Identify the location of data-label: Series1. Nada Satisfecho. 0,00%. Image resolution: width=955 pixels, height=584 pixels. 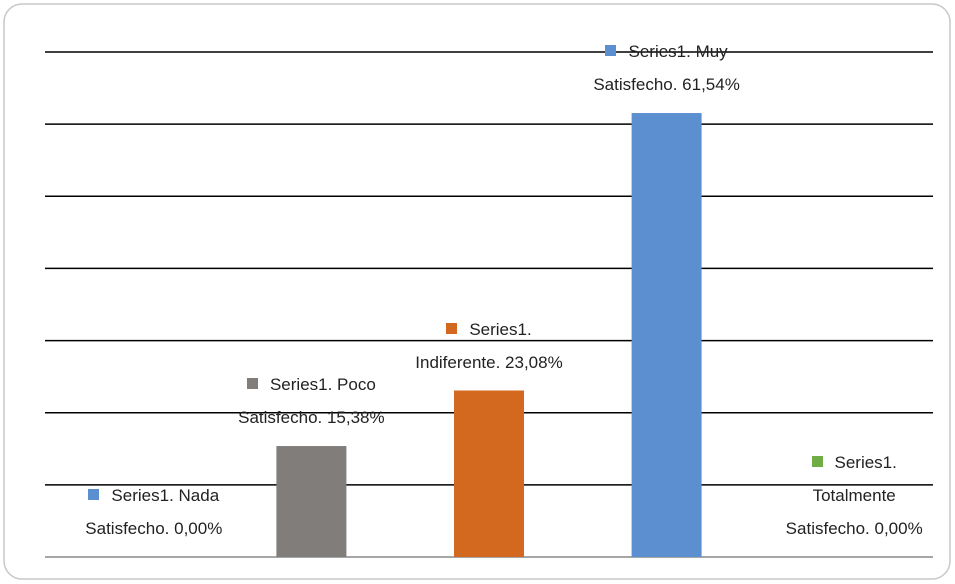
(154, 512).